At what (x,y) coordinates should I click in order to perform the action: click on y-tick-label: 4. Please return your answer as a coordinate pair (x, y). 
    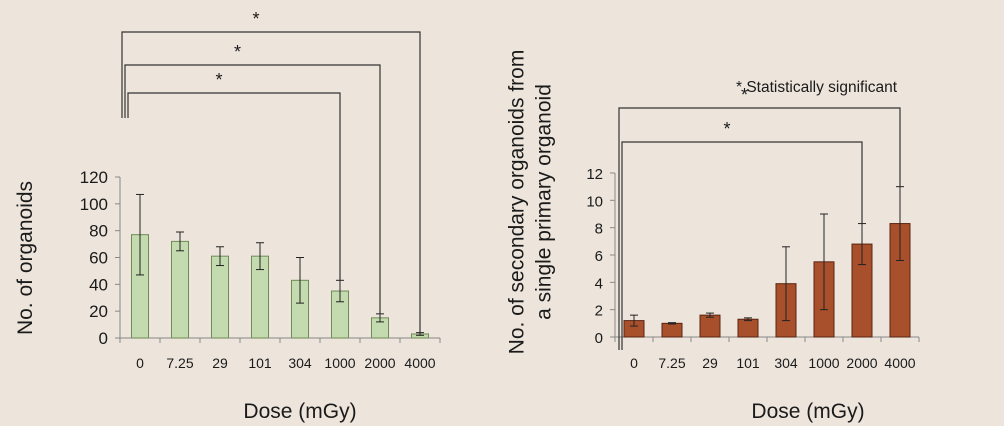
    Looking at the image, I should click on (599, 283).